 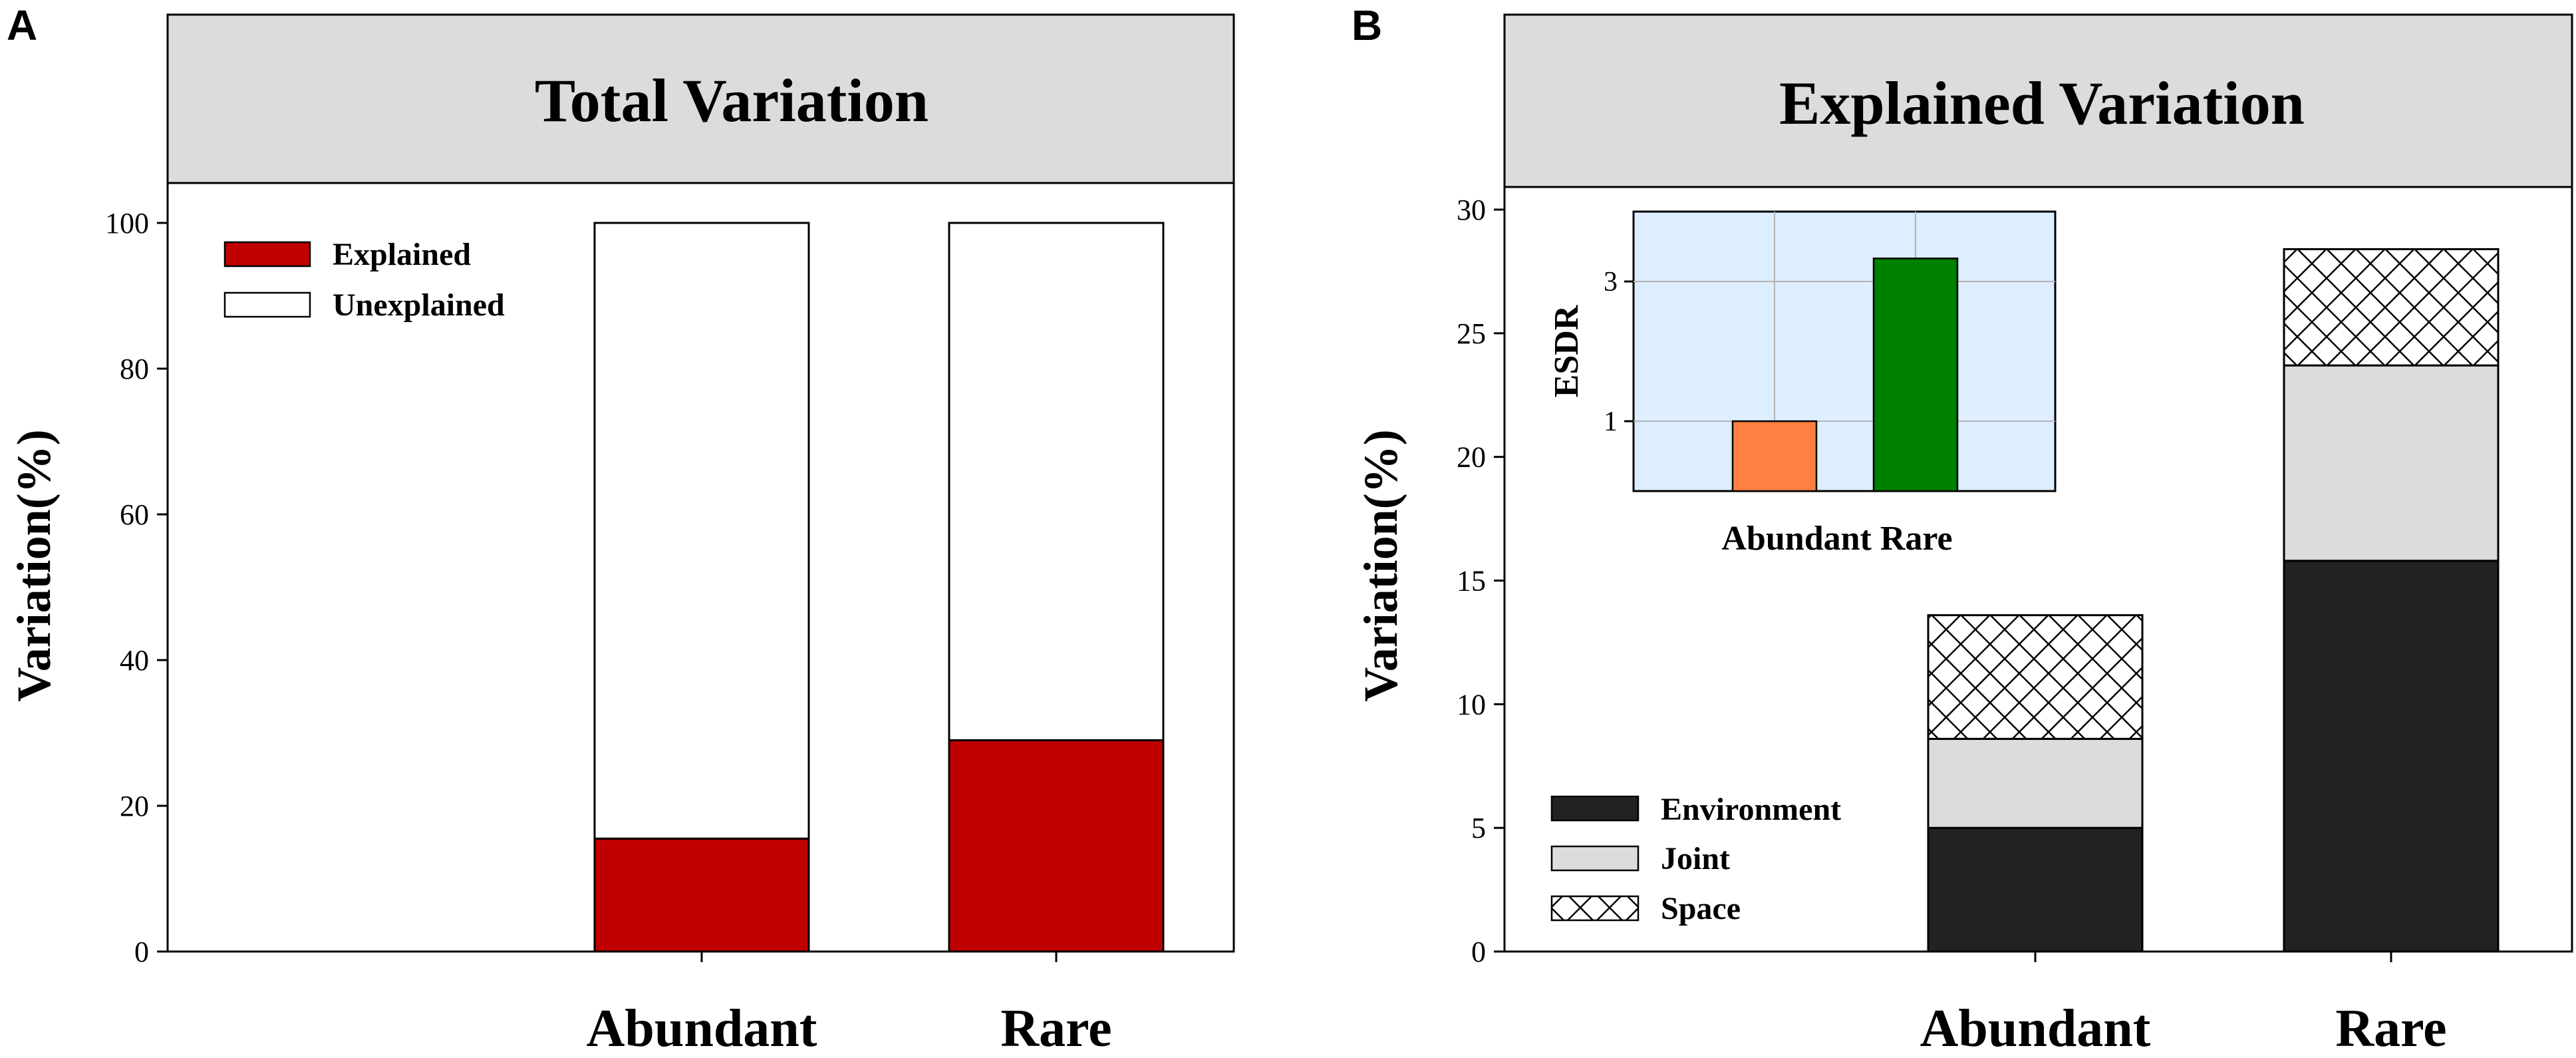 I want to click on panel-b-letter: B, so click(x=1367, y=25).